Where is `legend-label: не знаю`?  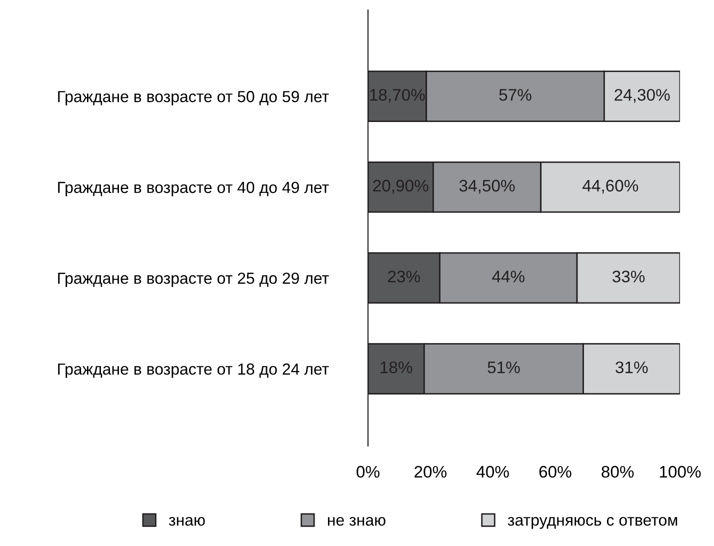
legend-label: не знаю is located at coordinates (357, 521).